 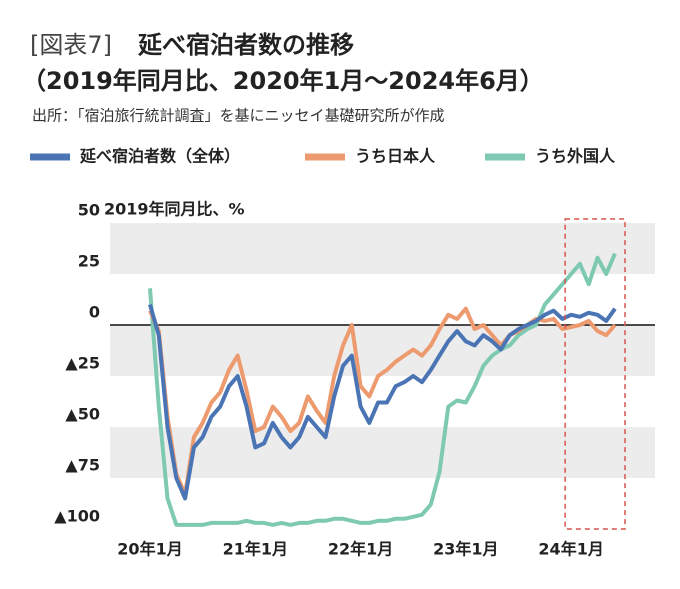 What do you see at coordinates (89, 261) in the screenshot?
I see `y-tick-label: 25` at bounding box center [89, 261].